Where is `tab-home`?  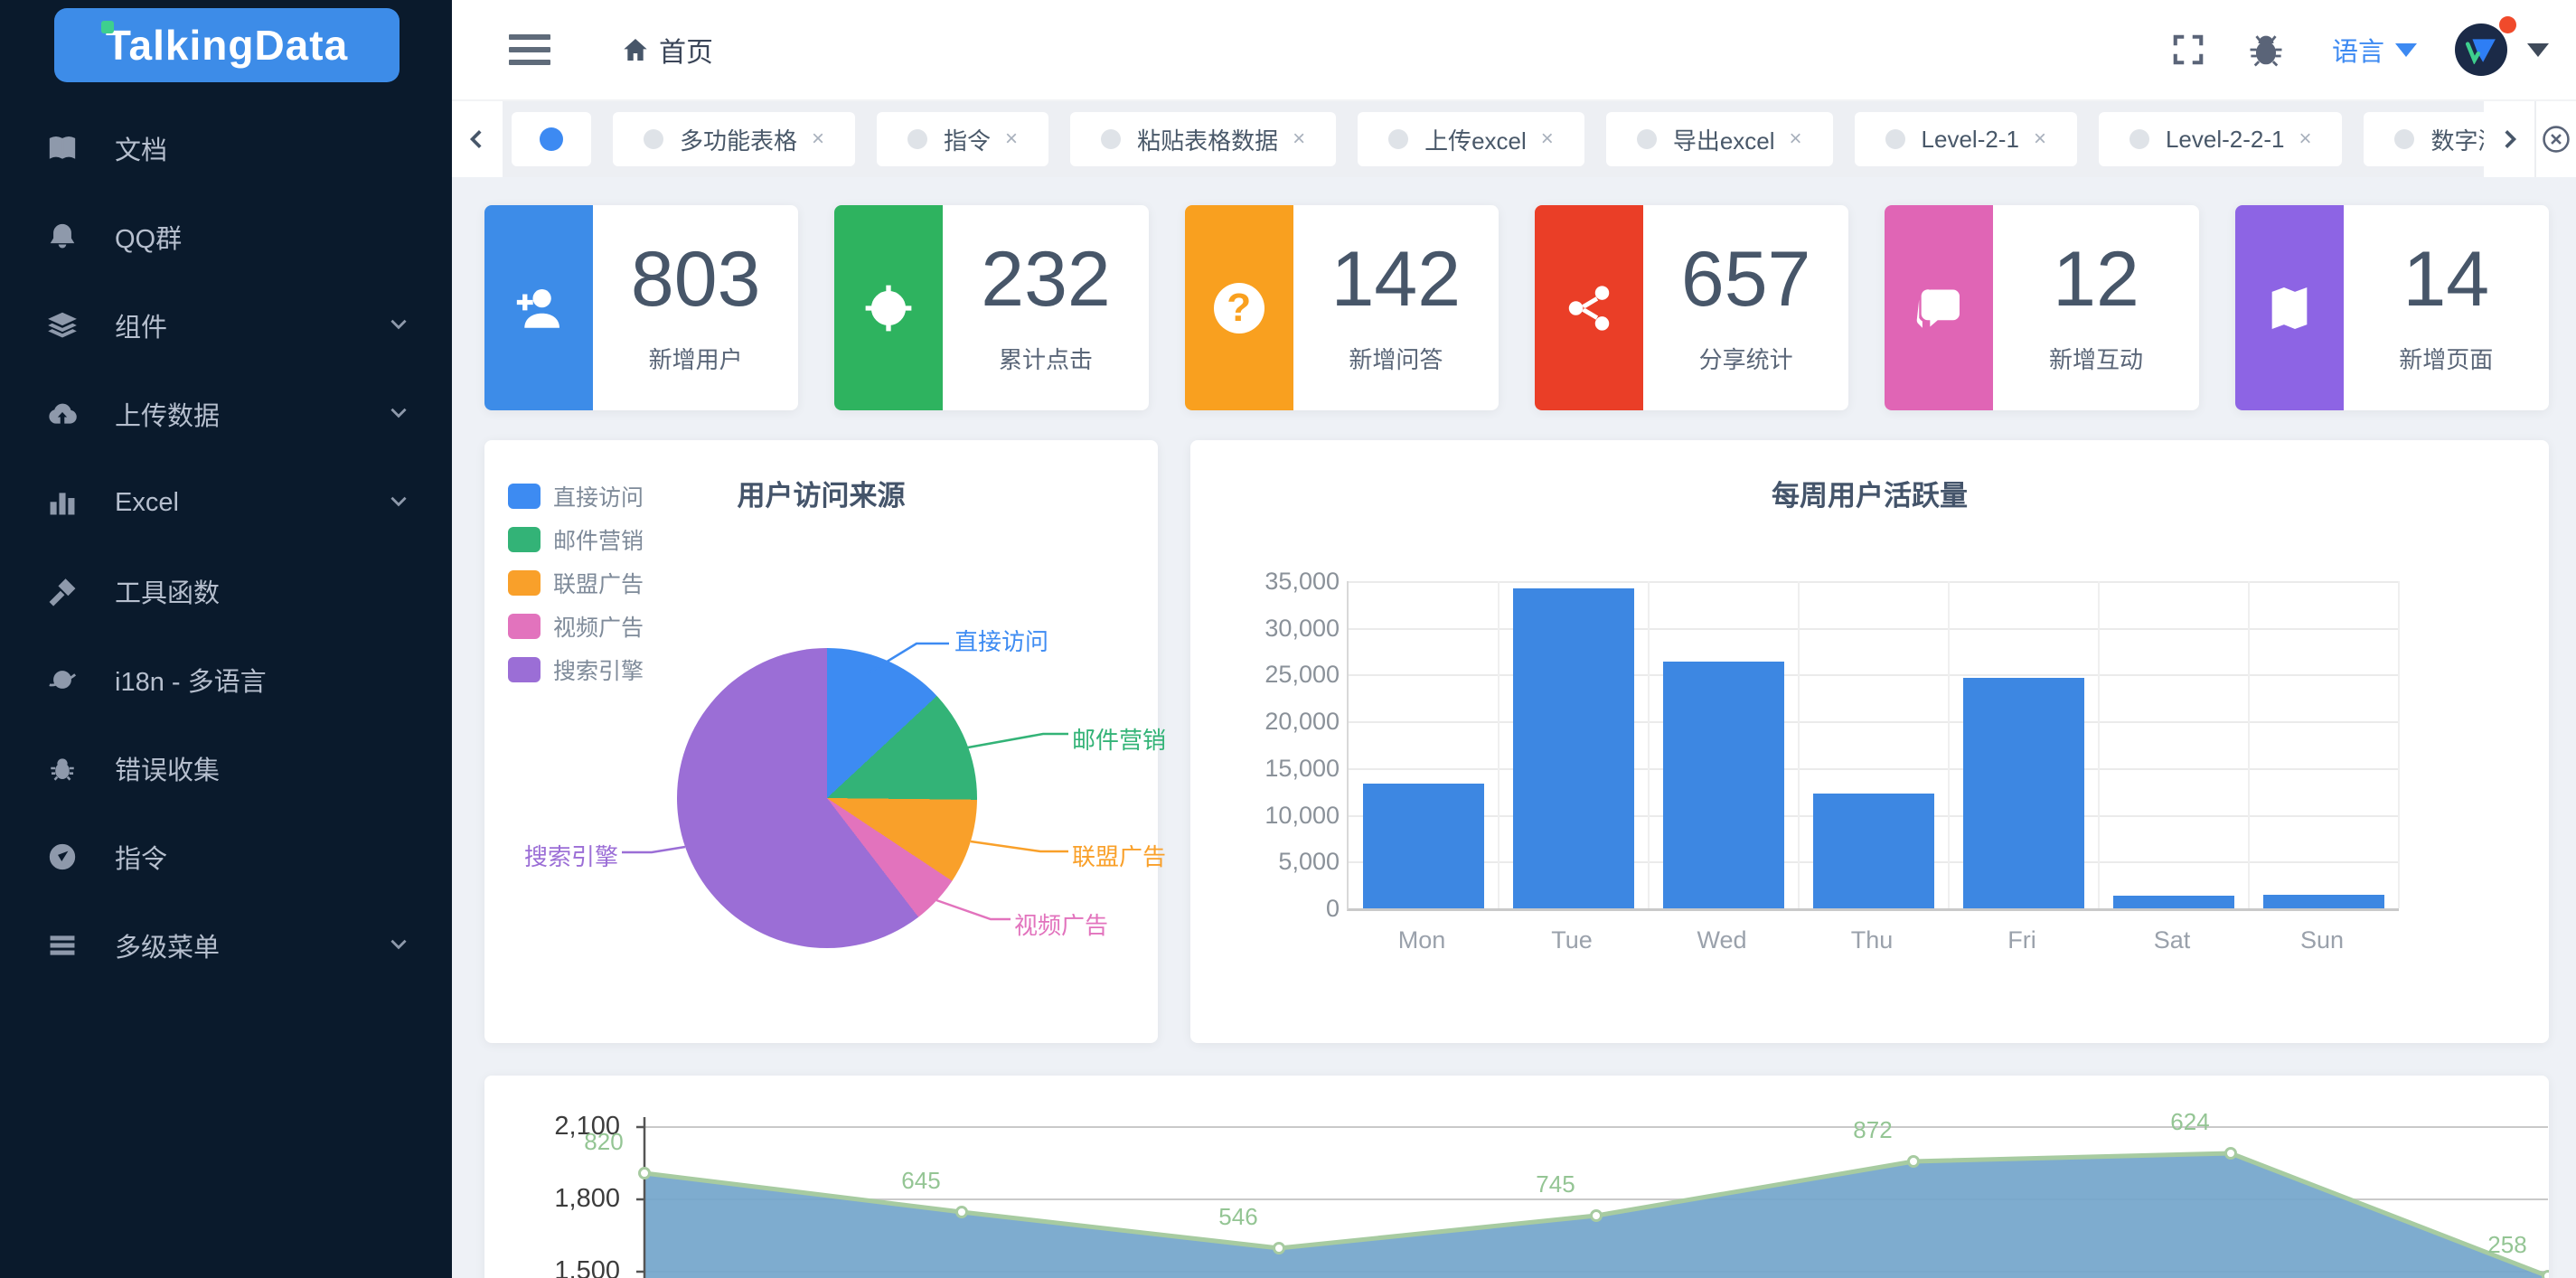 tab-home is located at coordinates (551, 139).